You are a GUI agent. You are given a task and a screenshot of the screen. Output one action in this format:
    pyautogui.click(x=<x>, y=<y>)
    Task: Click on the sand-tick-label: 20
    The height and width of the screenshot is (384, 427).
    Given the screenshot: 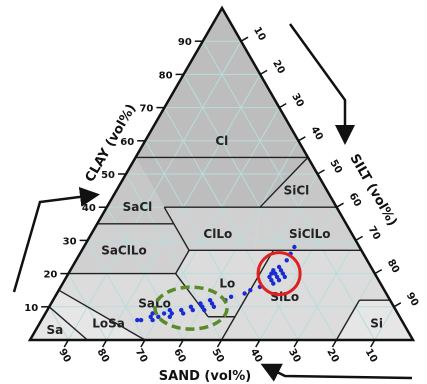 What is the action you would take?
    pyautogui.click(x=332, y=356)
    